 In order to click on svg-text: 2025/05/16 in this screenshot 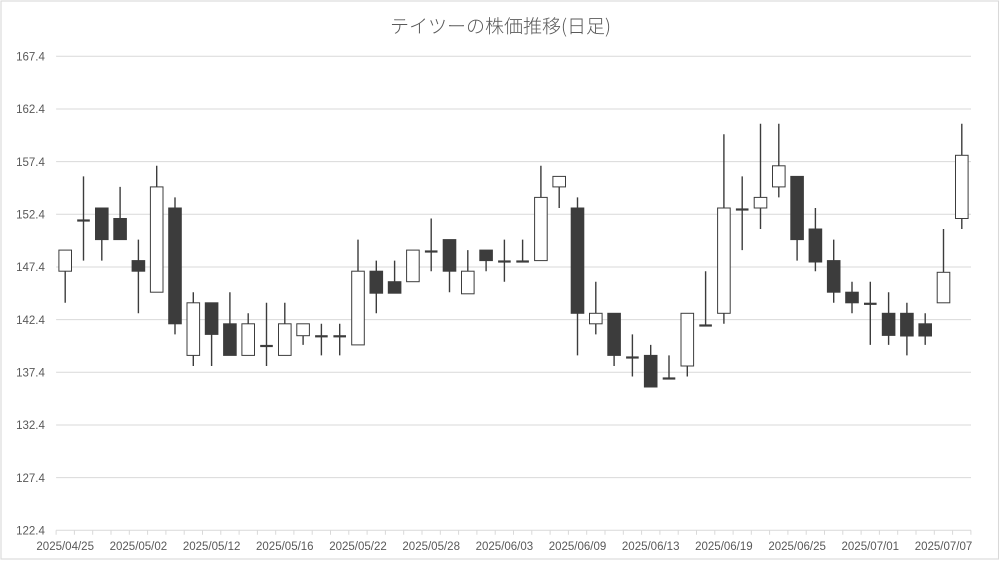, I will do `click(285, 547)`.